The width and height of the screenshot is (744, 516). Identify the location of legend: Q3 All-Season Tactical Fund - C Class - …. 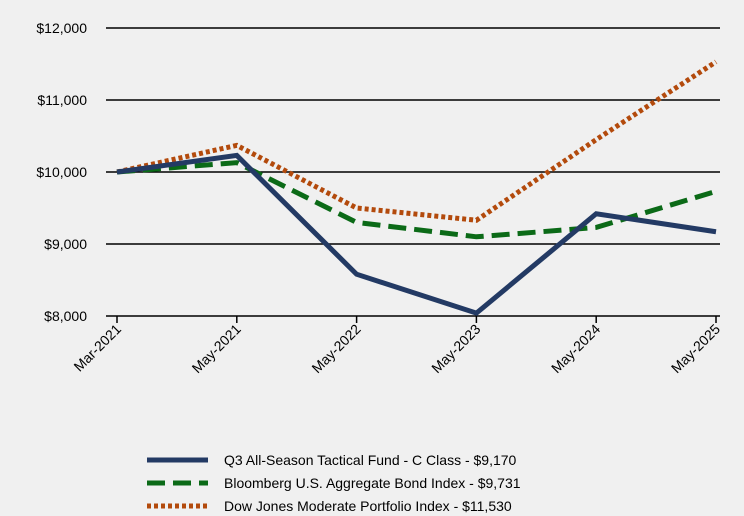
(334, 483).